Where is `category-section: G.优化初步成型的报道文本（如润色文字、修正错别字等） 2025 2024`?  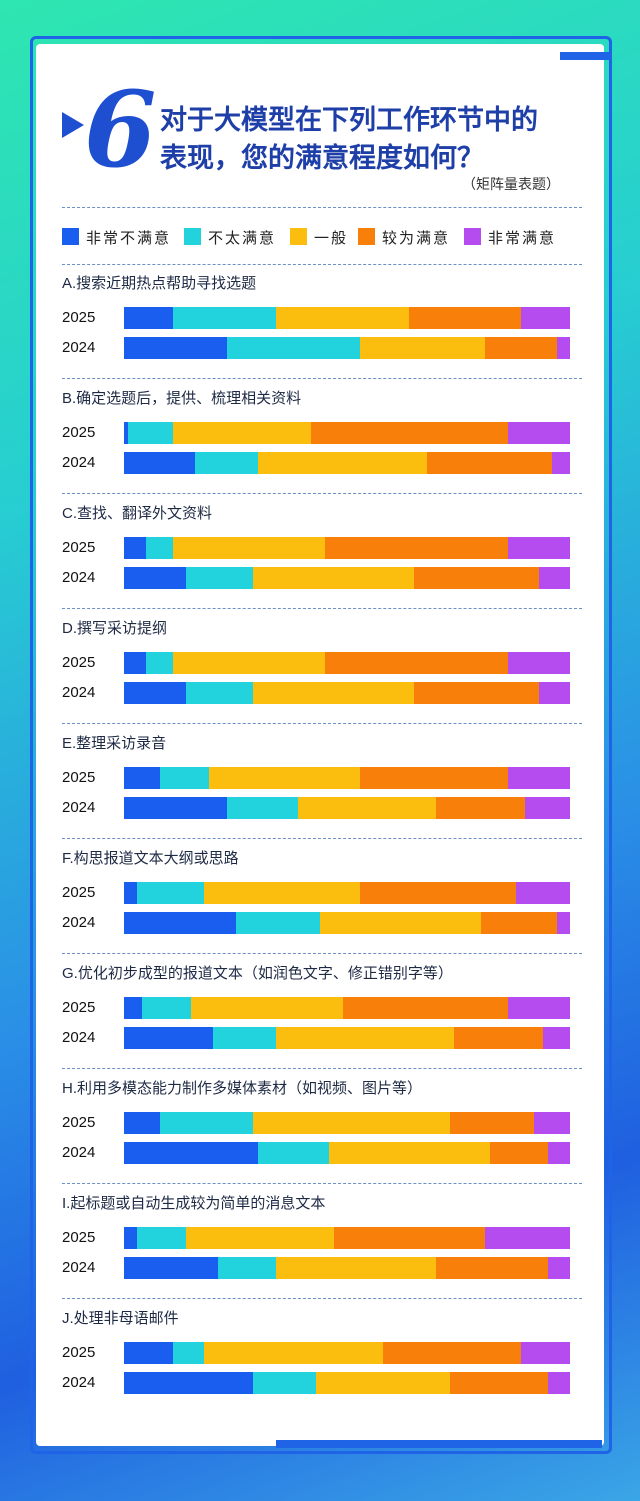 category-section: G.优化初步成型的报道文本（如润色文字、修正错别字等） 2025 2024 is located at coordinates (322, 1015).